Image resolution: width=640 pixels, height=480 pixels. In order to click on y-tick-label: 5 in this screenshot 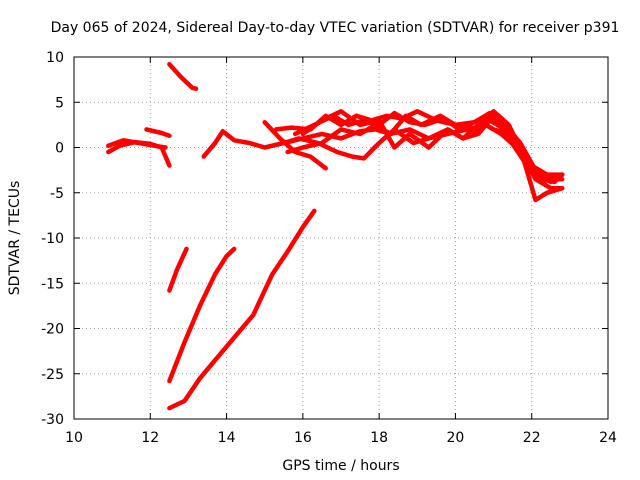, I will do `click(59, 103)`.